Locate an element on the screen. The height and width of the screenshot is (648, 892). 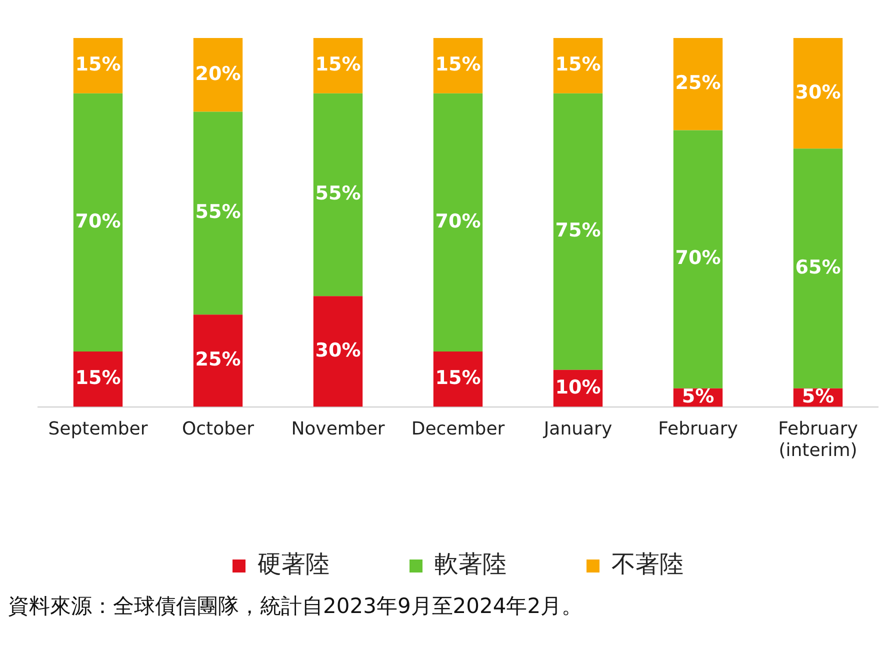
x-tick-label: November is located at coordinates (338, 429).